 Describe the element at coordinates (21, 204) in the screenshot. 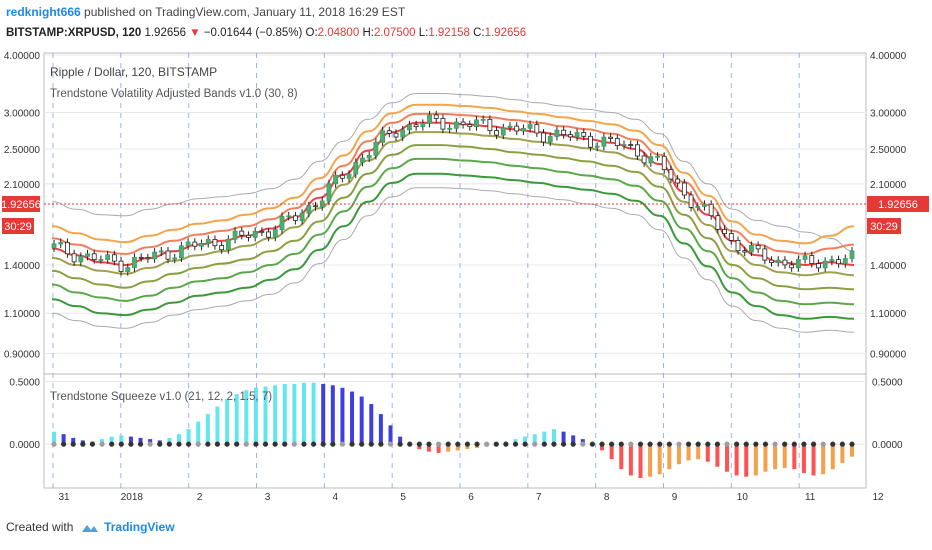

I see `last-price-tag-left` at that location.